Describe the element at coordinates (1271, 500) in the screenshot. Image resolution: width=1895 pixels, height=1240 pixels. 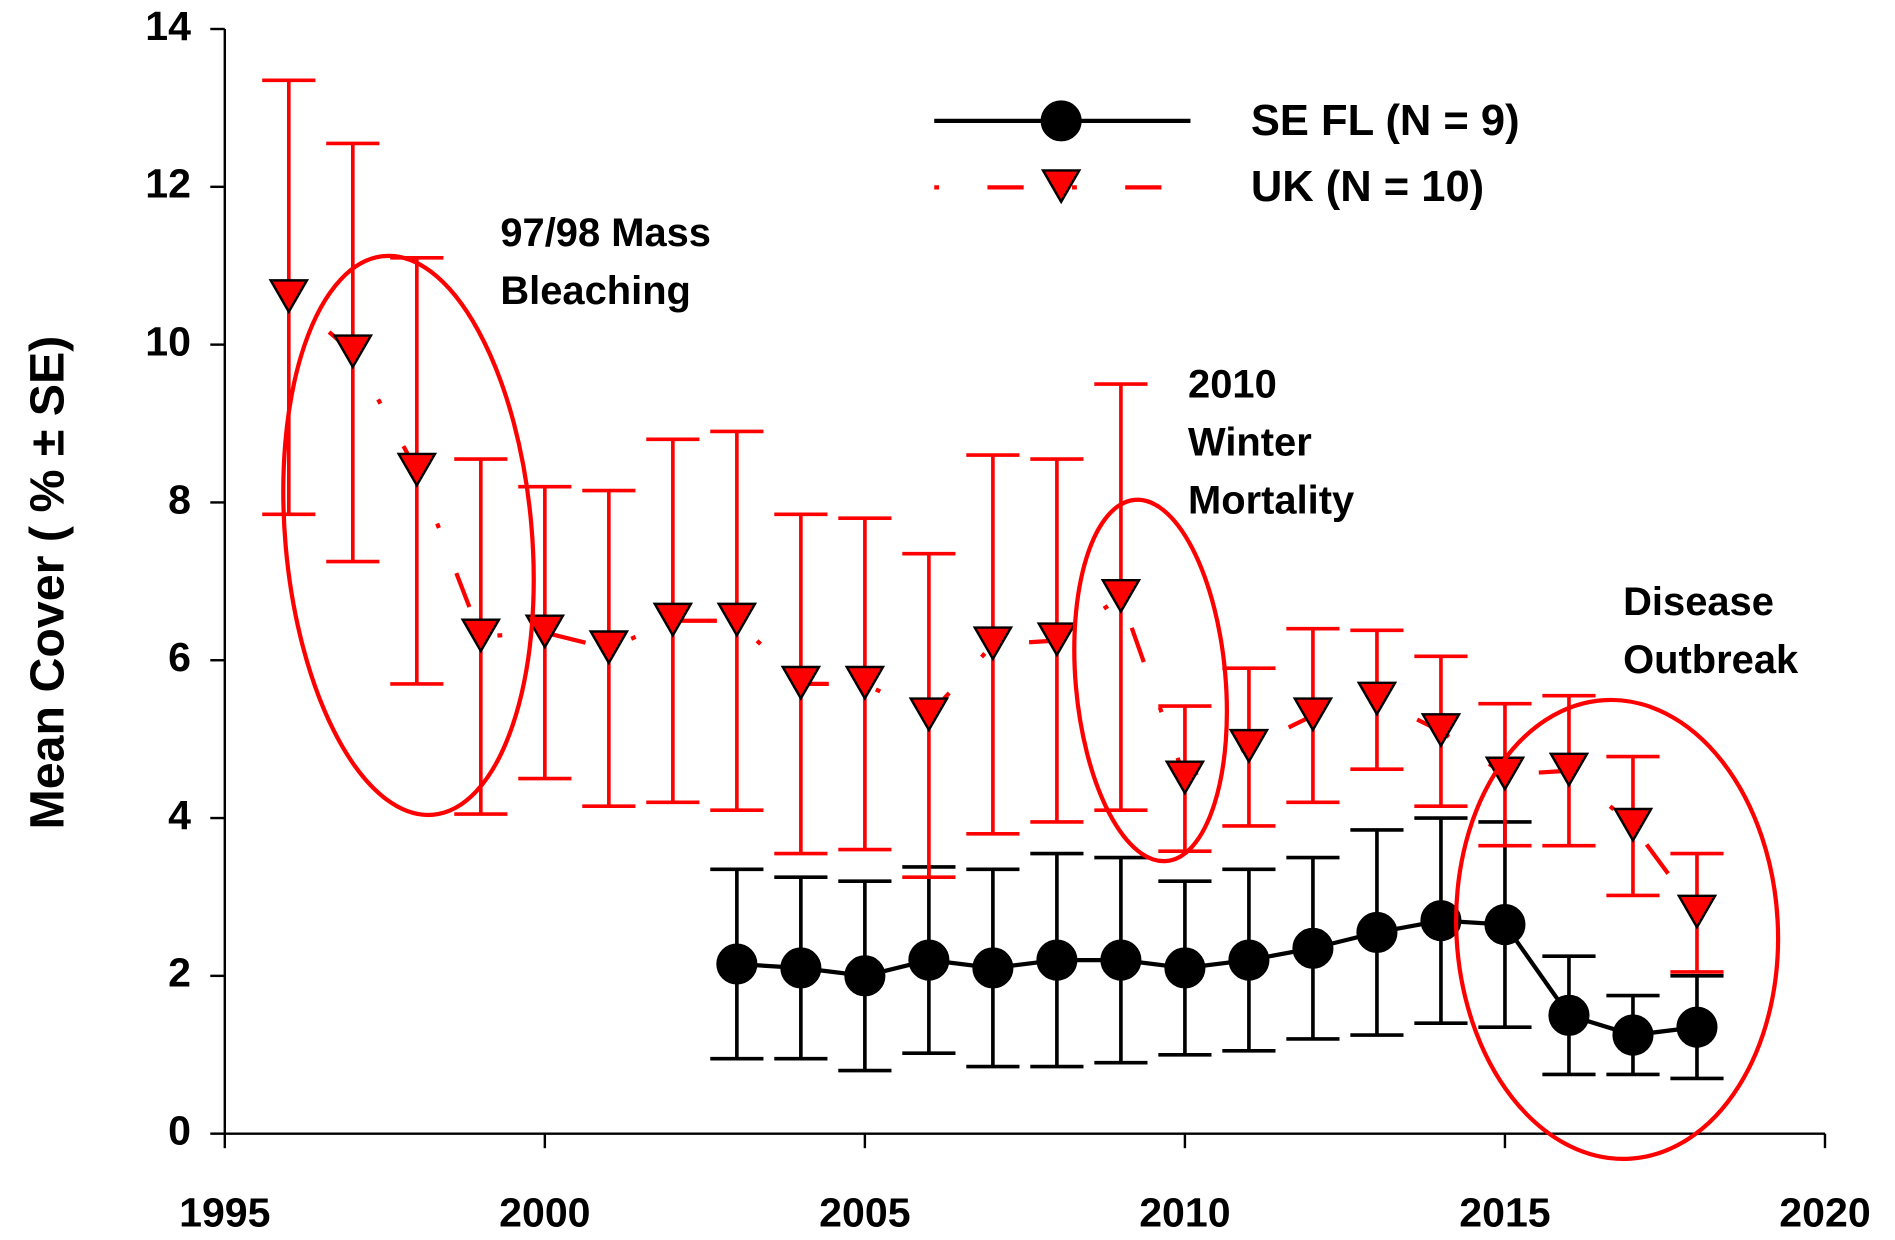
I see `annotation: Mortality` at that location.